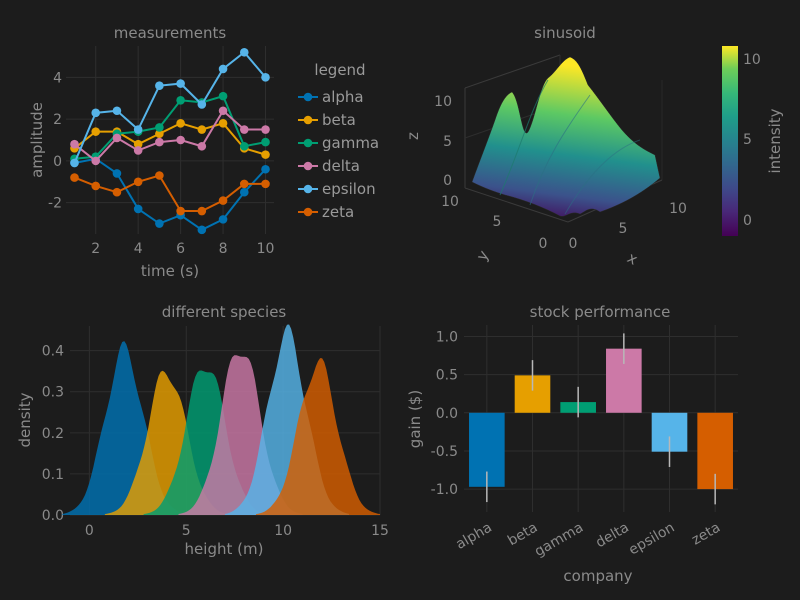 The width and height of the screenshot is (800, 600). Describe the element at coordinates (308, 189) in the screenshot. I see `legend-marker-epsilon` at that location.